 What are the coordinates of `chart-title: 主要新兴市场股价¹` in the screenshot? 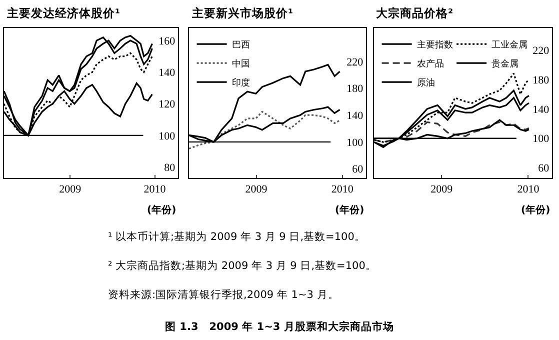 It's located at (242, 13).